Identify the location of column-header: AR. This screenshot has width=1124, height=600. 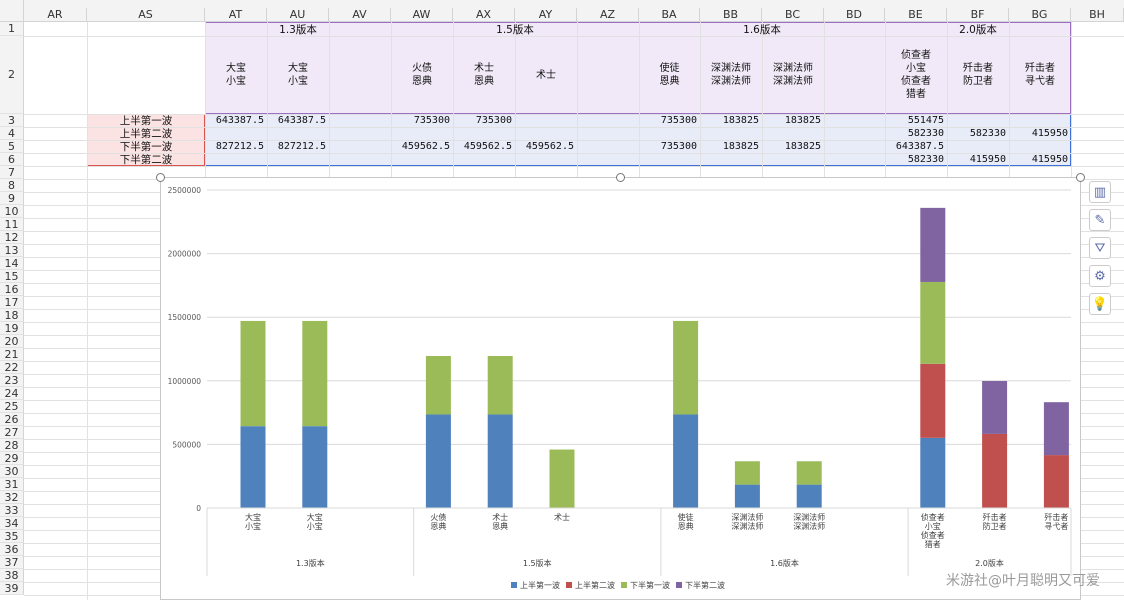
(55, 15).